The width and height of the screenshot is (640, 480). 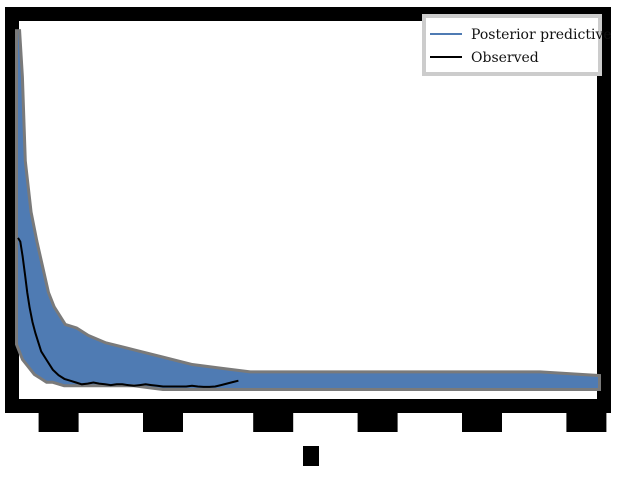 I want to click on legend: Posterior predictive Observed, so click(x=517, y=45).